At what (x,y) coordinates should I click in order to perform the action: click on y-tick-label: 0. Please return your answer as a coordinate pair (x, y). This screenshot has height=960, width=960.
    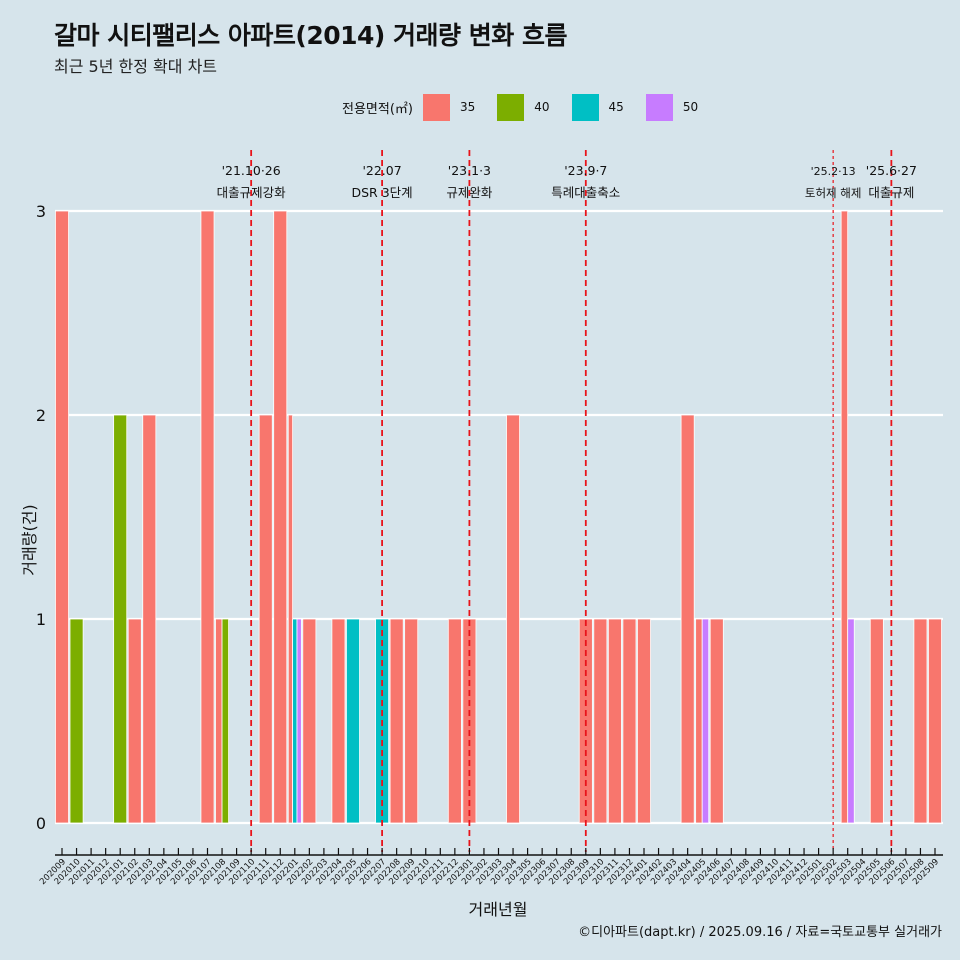
    Looking at the image, I should click on (41, 823).